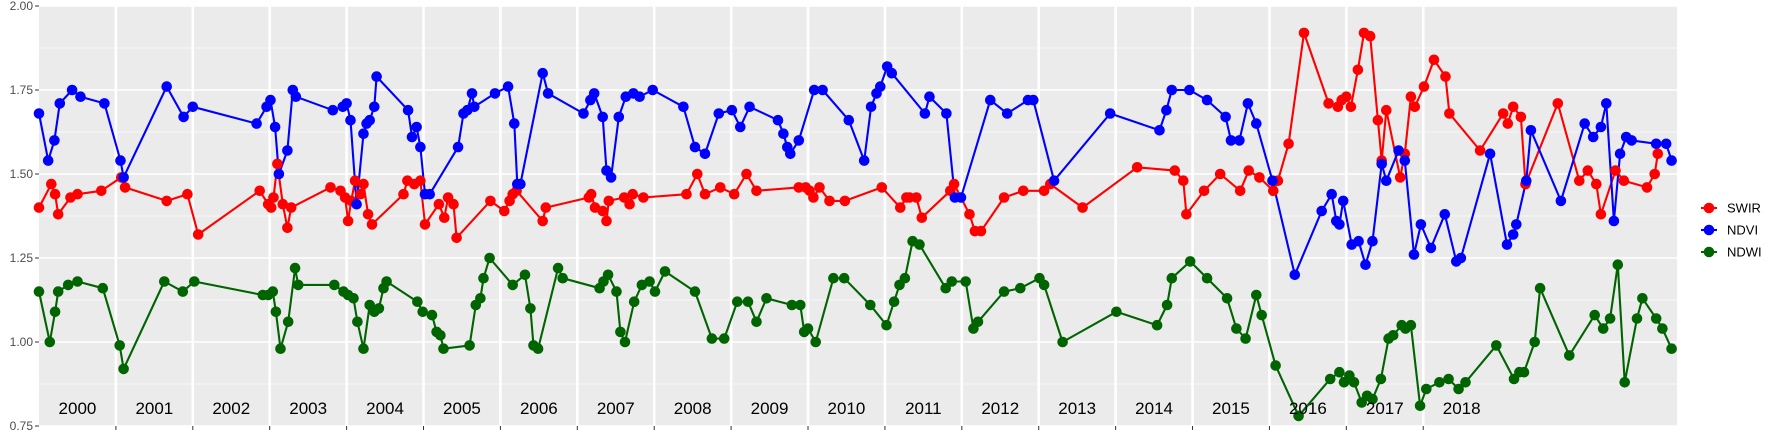 The image size is (1773, 442). Describe the element at coordinates (1385, 408) in the screenshot. I see `year-label: 2017` at that location.